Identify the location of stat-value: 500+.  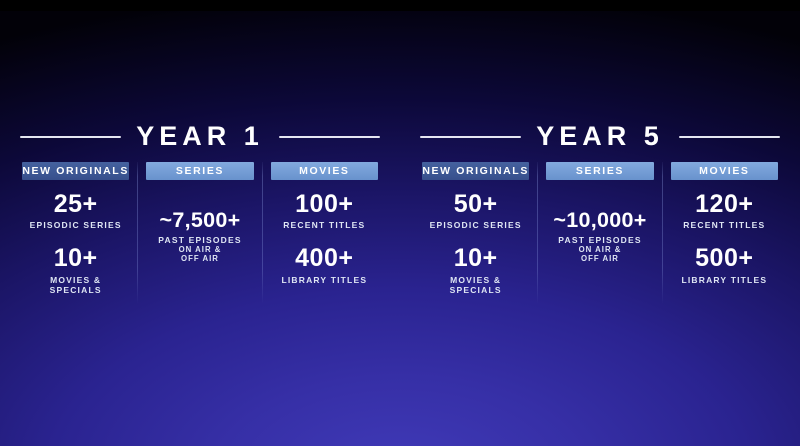
(724, 258).